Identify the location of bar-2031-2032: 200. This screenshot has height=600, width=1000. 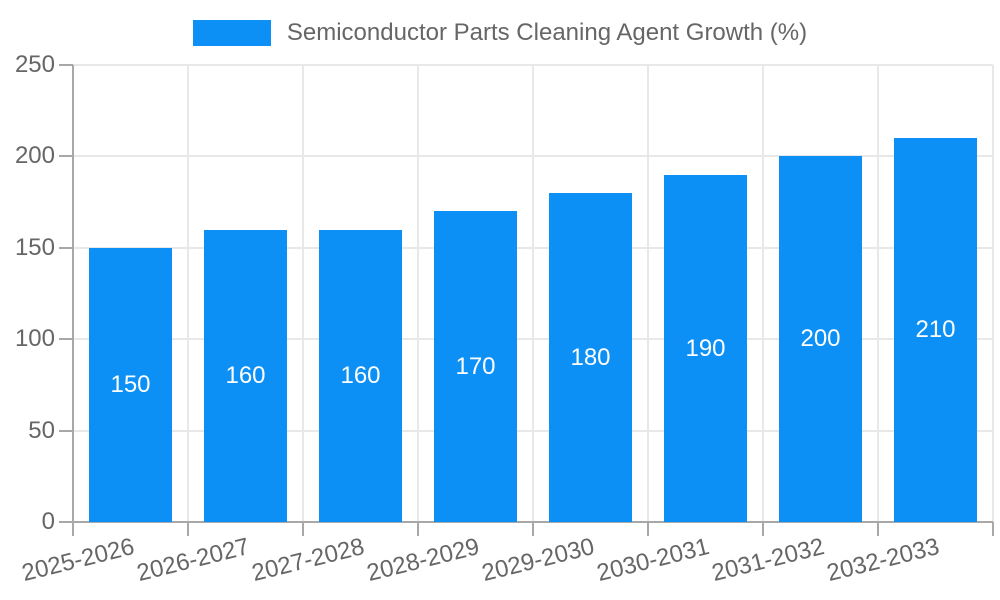
(820, 339).